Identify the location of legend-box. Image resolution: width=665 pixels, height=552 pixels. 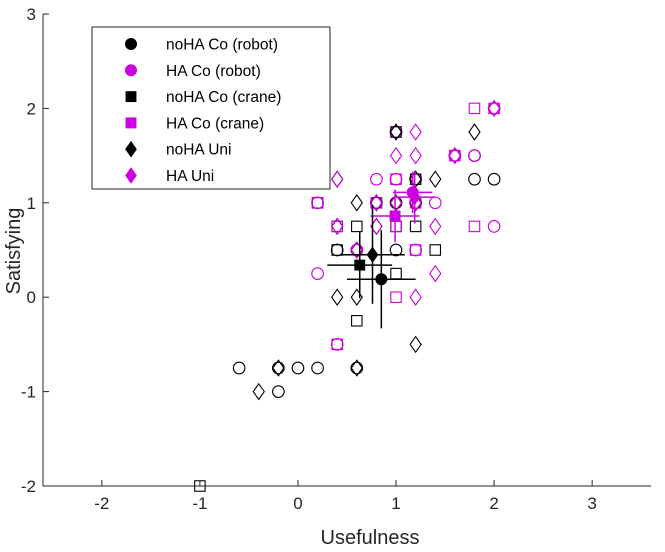
(211, 108).